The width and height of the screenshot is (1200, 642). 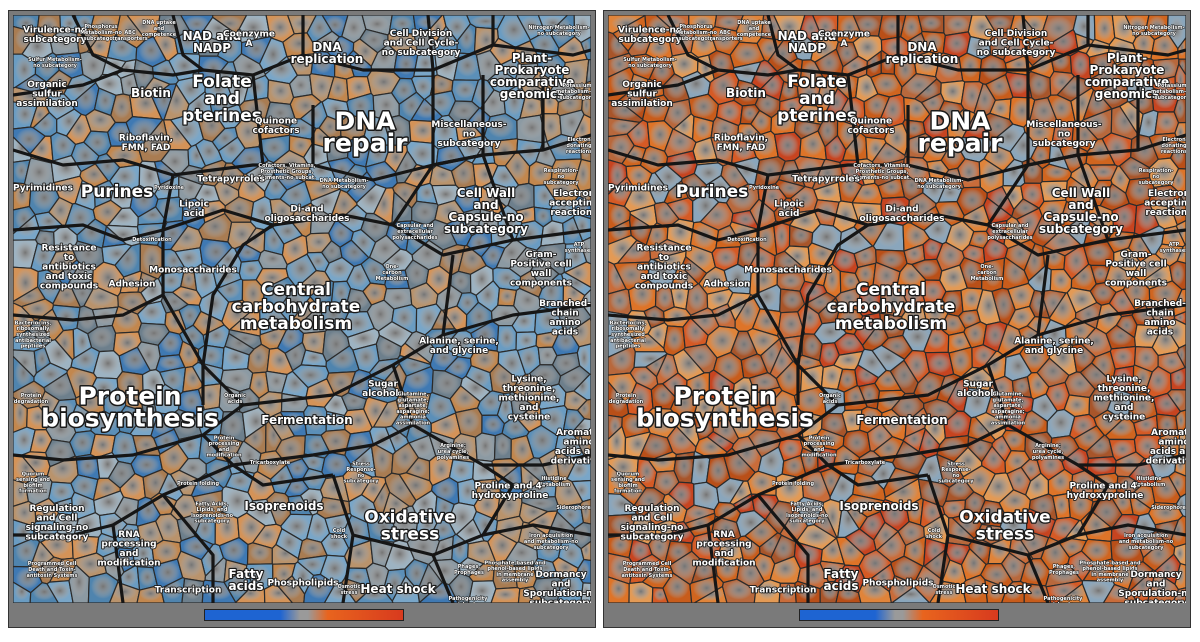 I want to click on label-line: Death and Toxin-, so click(x=647, y=570).